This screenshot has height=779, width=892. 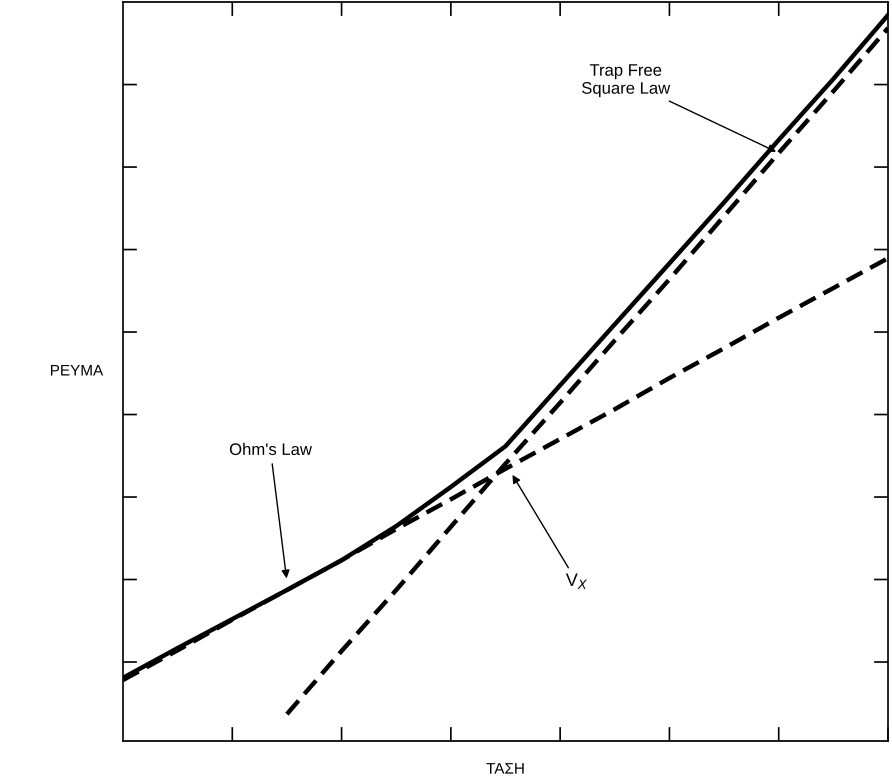 What do you see at coordinates (576, 581) in the screenshot?
I see `annotation: V$_{X}$` at bounding box center [576, 581].